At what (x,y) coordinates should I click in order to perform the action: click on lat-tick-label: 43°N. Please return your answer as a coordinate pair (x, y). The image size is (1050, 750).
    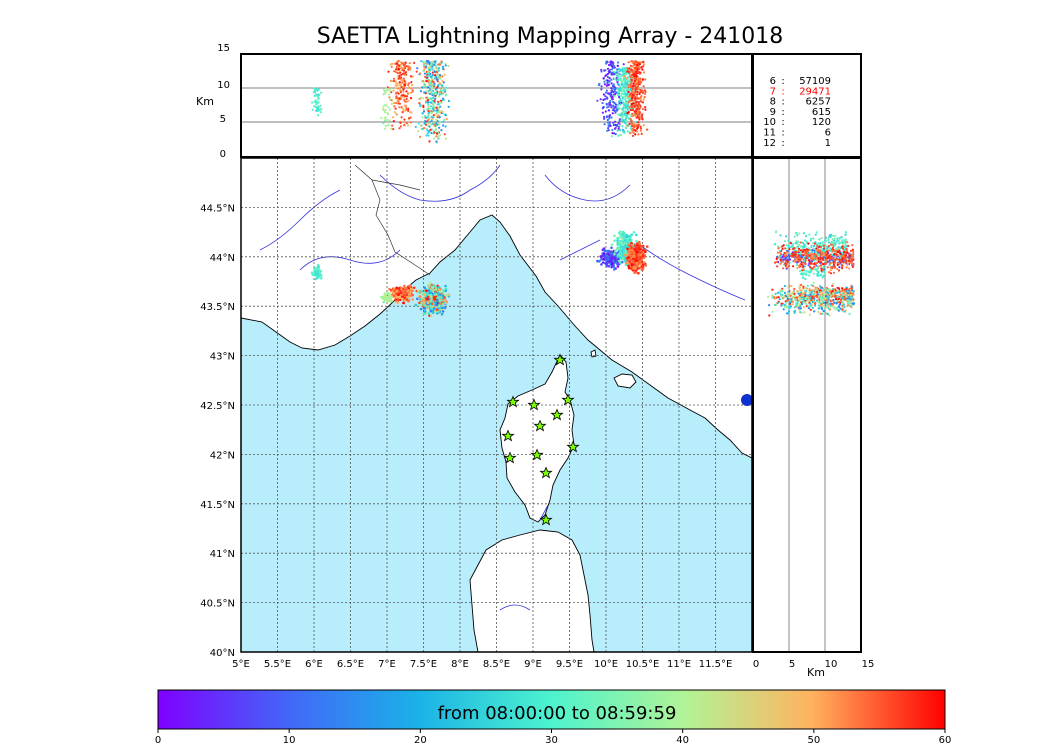
    Looking at the image, I should click on (222, 357).